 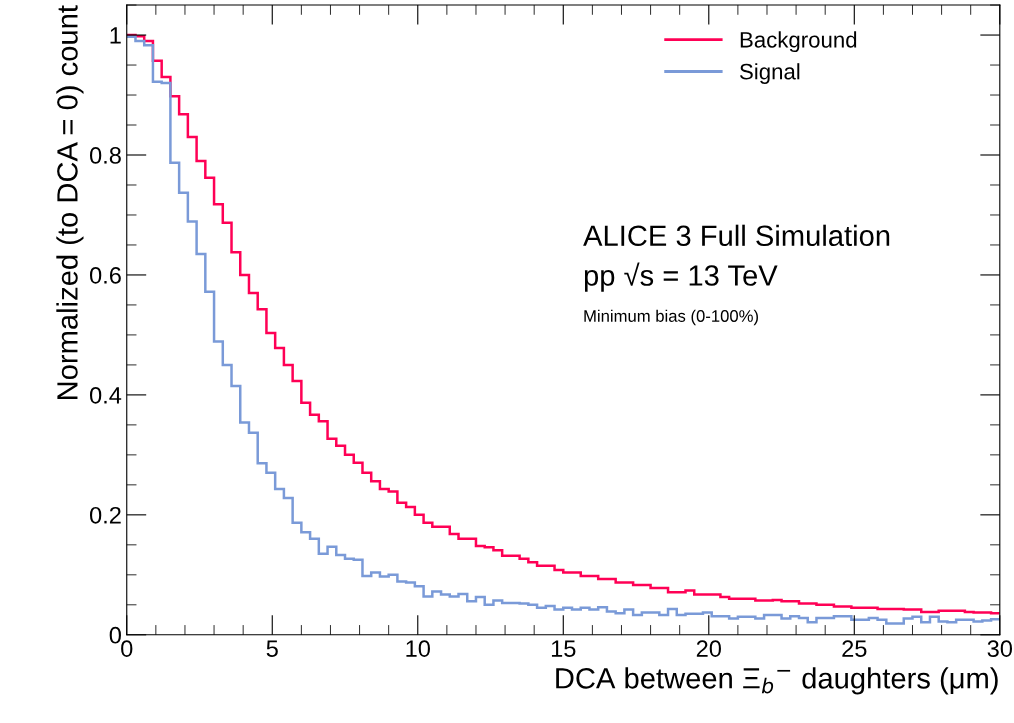 What do you see at coordinates (798, 42) in the screenshot?
I see `legend-label: Background` at bounding box center [798, 42].